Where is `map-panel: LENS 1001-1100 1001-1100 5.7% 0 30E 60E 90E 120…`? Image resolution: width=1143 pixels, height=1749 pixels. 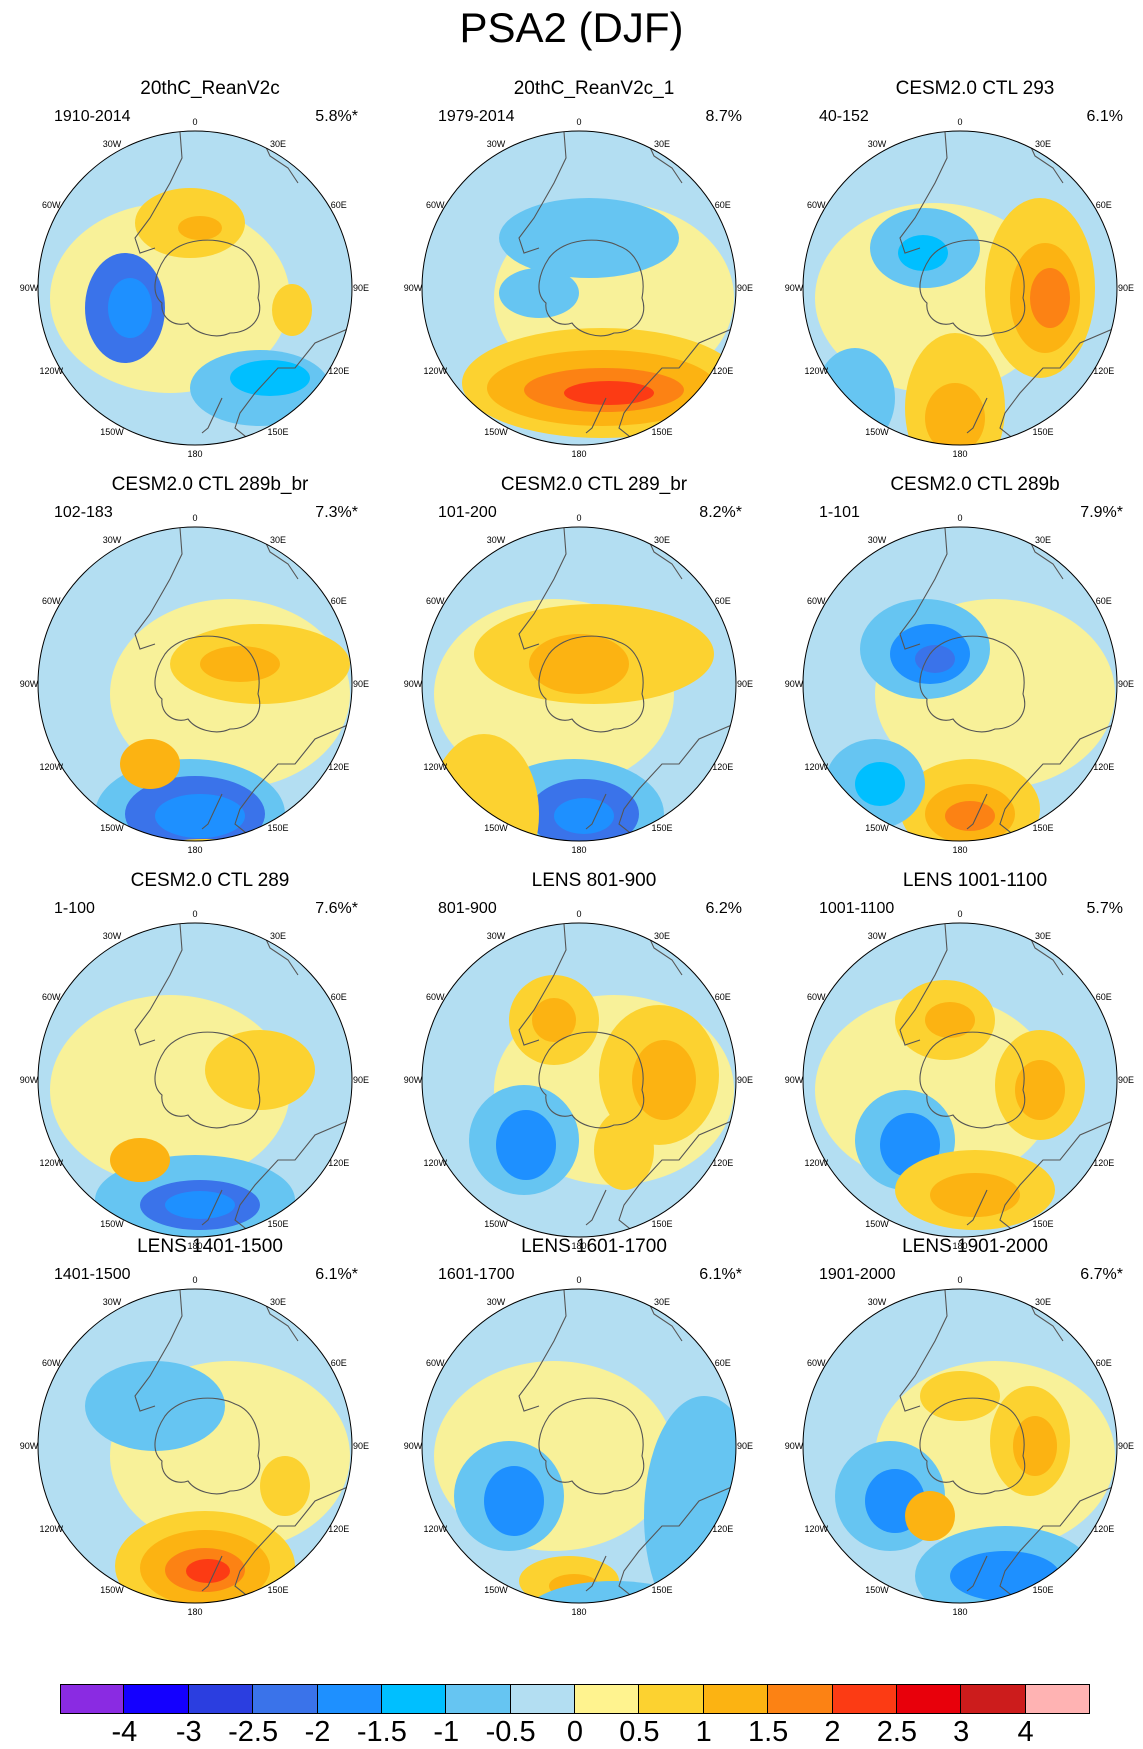 map-panel: LENS 1001-1100 1001-1100 5.7% 0 30E 60E 90E 120… is located at coordinates (964, 1065).